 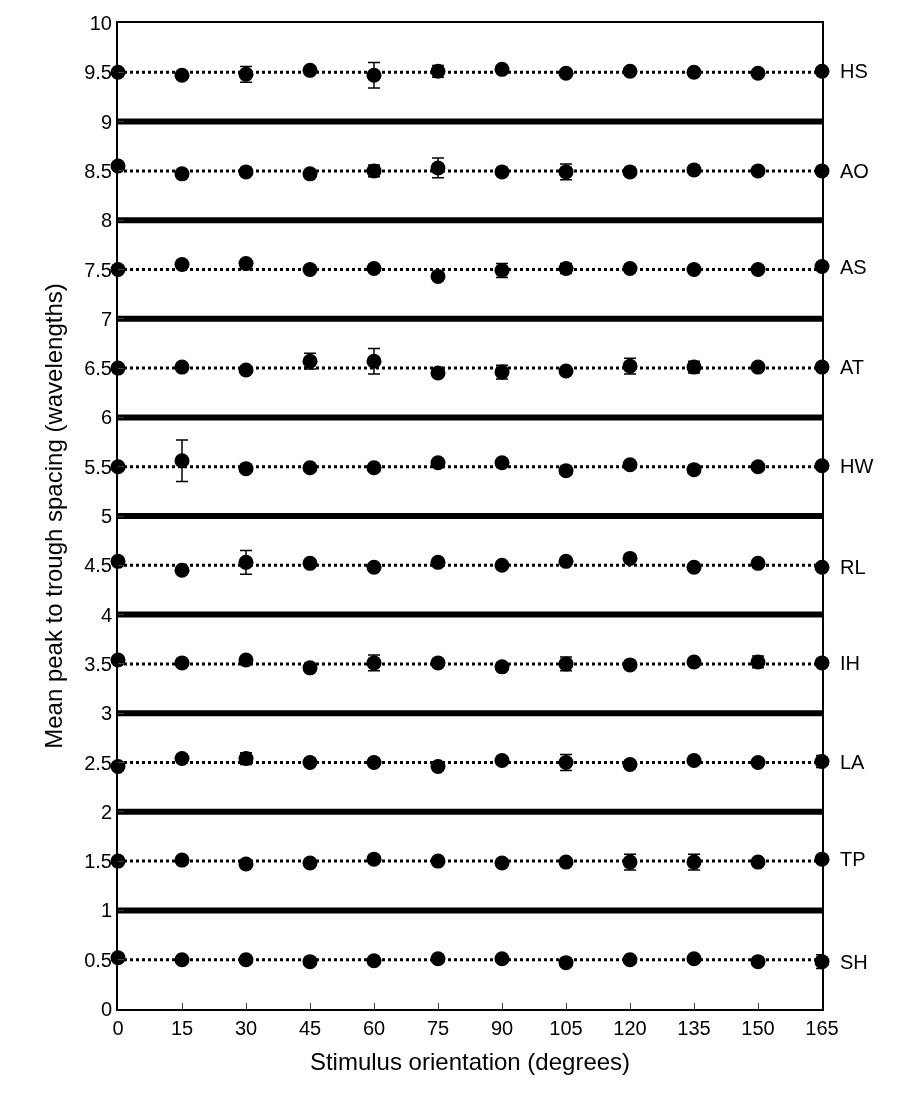 I want to click on y-tick-label: 4, so click(x=106, y=614).